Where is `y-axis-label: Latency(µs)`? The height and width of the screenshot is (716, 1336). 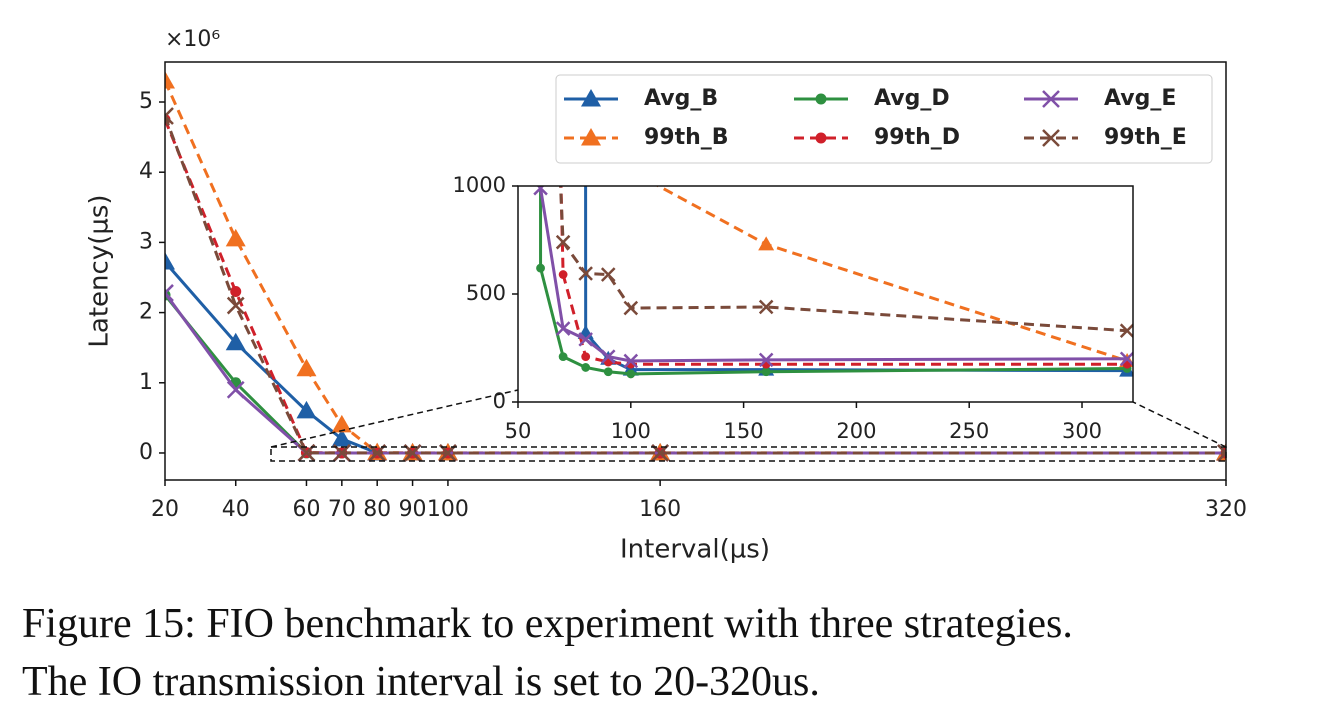 y-axis-label: Latency(µs) is located at coordinates (100, 270).